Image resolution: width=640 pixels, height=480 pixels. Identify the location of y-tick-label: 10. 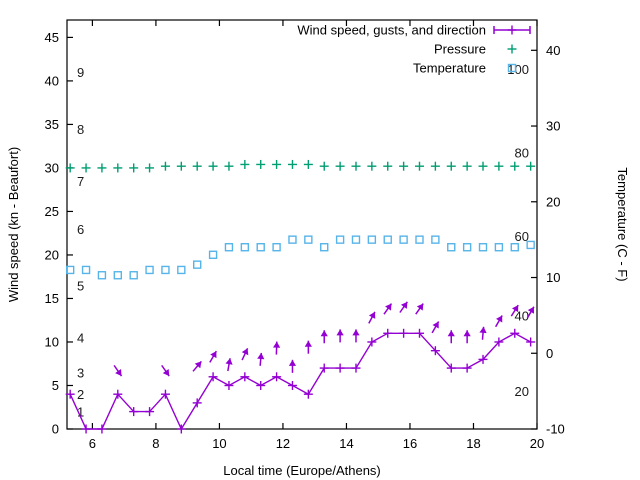
(52, 341).